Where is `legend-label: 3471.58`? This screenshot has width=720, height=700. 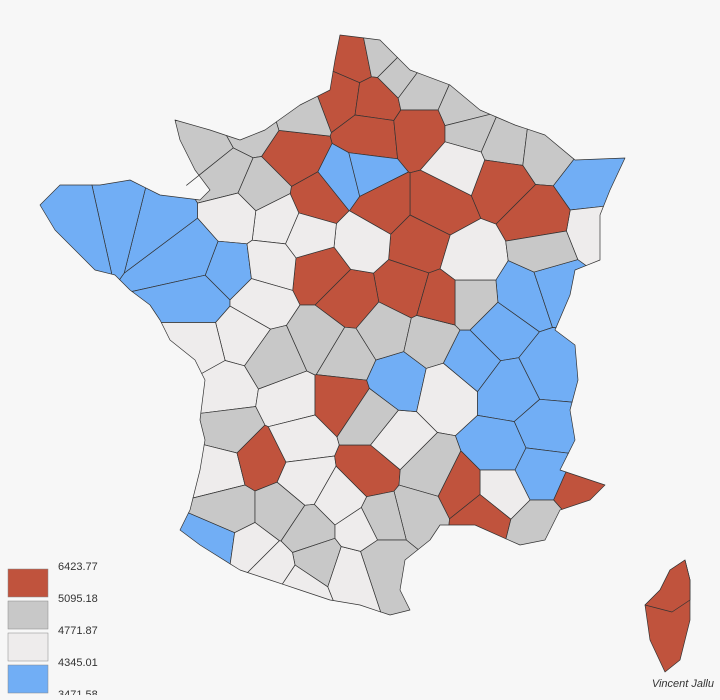 legend-label: 3471.58 is located at coordinates (78, 692).